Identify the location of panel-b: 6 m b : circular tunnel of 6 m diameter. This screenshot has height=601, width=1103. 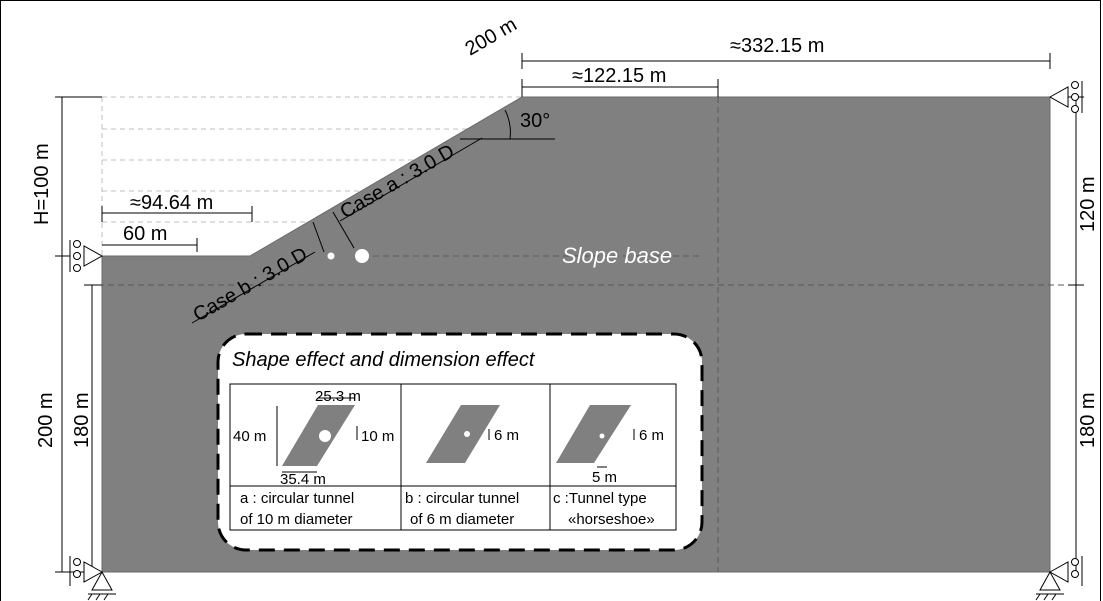
(462, 466).